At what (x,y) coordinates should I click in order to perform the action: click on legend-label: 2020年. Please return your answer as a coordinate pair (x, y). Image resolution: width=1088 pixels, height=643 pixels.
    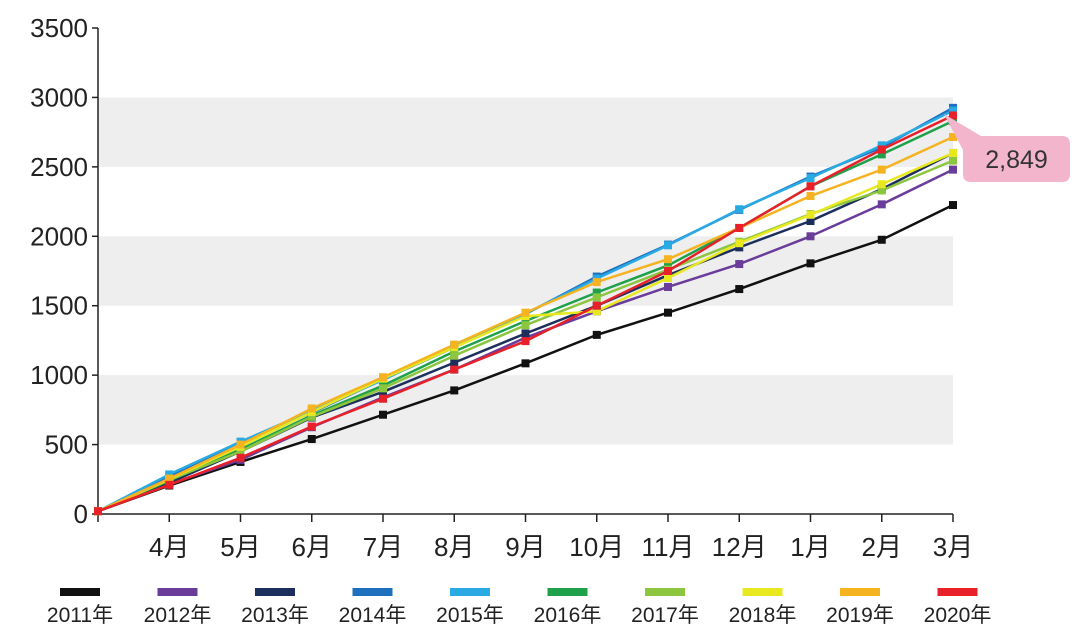
    Looking at the image, I should click on (958, 615).